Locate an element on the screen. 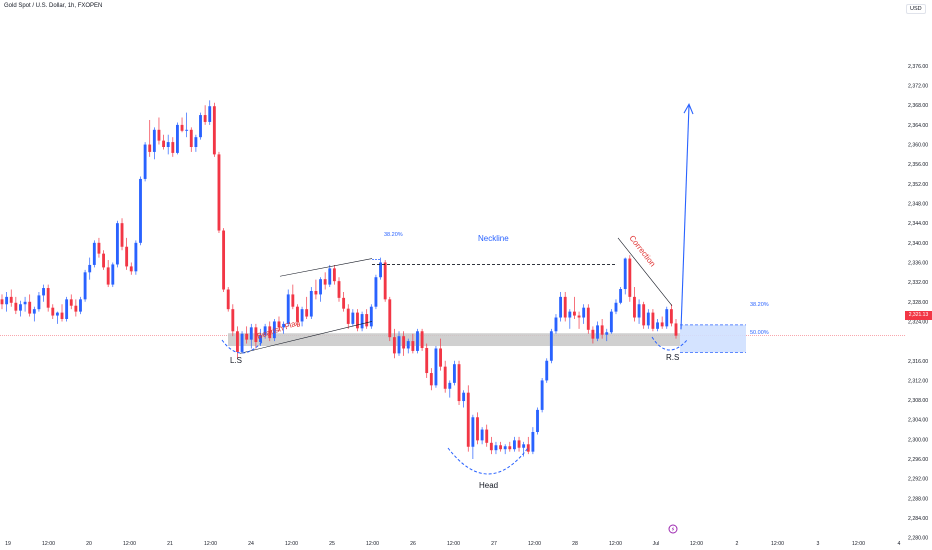 The width and height of the screenshot is (932, 550). y-tick-label: 2,328.00 is located at coordinates (918, 303).